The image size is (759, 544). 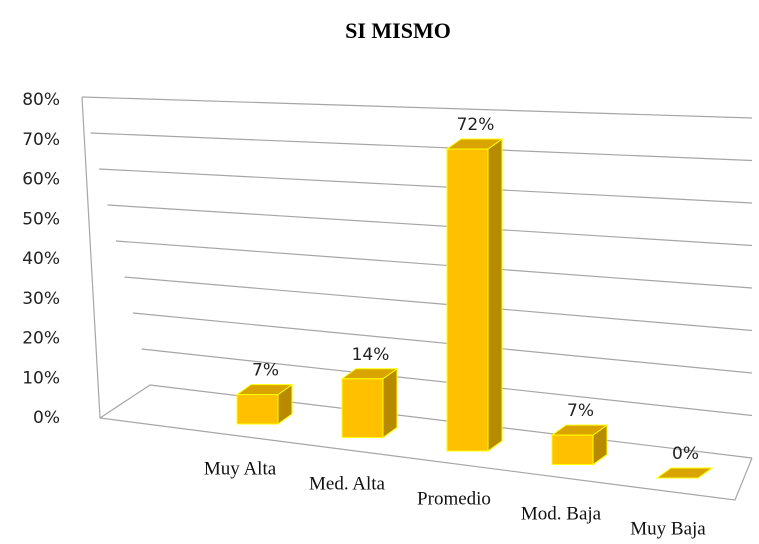 I want to click on x-tick-label: Muy Baja, so click(x=668, y=528).